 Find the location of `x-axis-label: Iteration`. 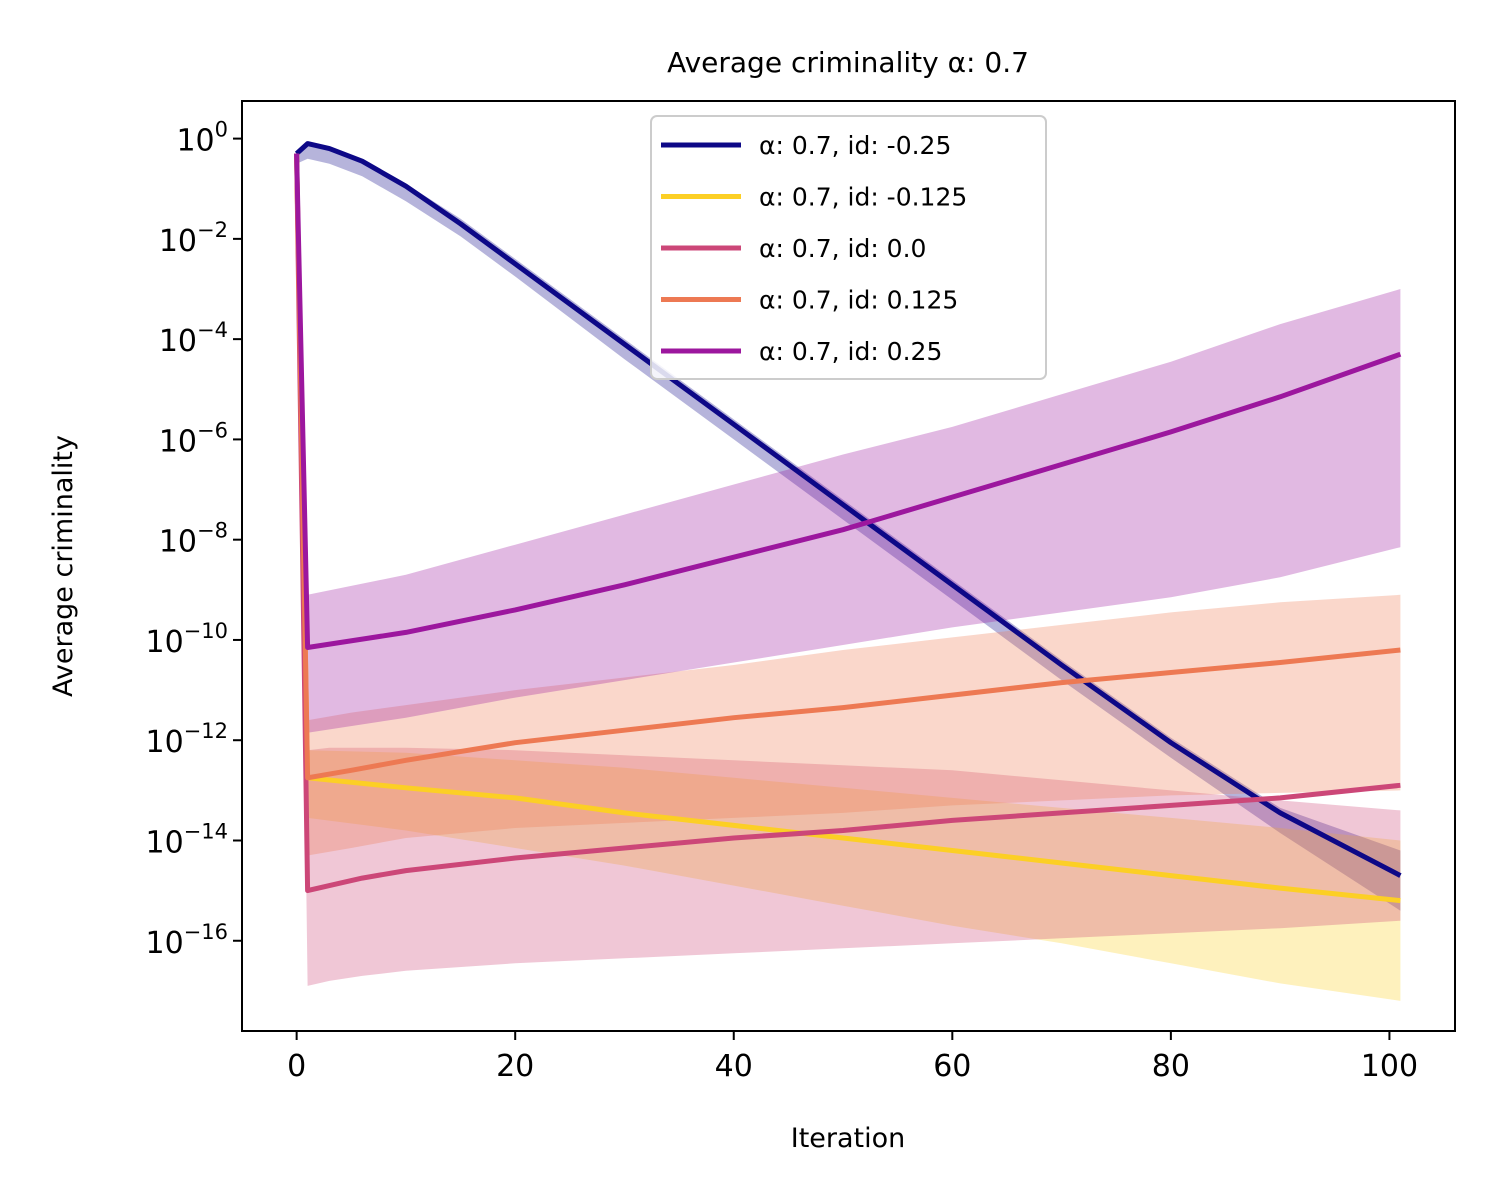

x-axis-label: Iteration is located at coordinates (848, 1138).